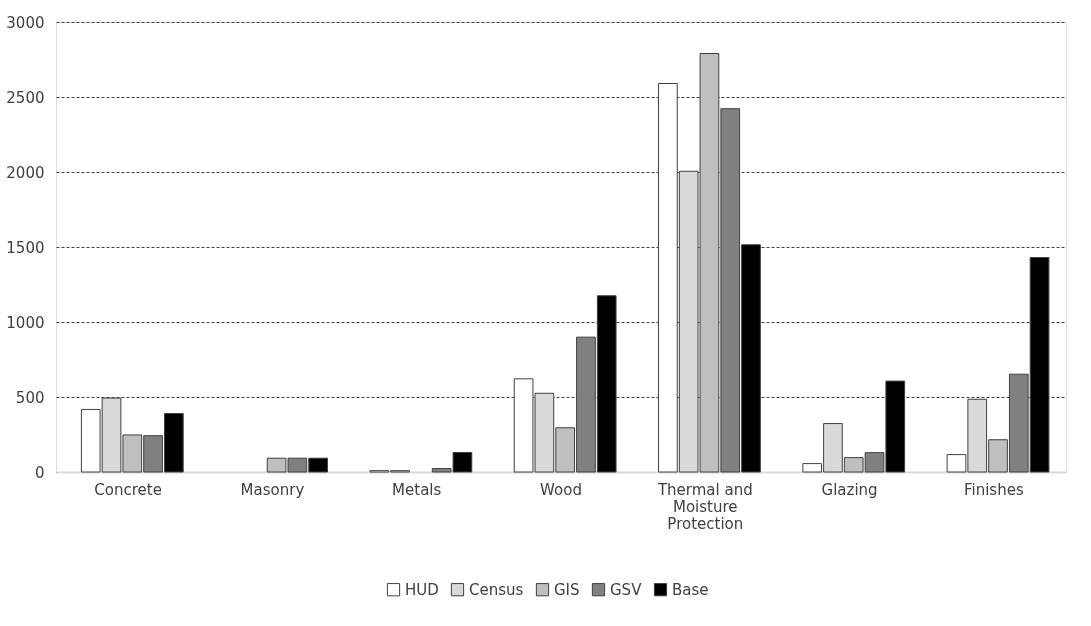 The height and width of the screenshot is (626, 1091). What do you see at coordinates (25, 322) in the screenshot?
I see `y-tick-label: 1000` at bounding box center [25, 322].